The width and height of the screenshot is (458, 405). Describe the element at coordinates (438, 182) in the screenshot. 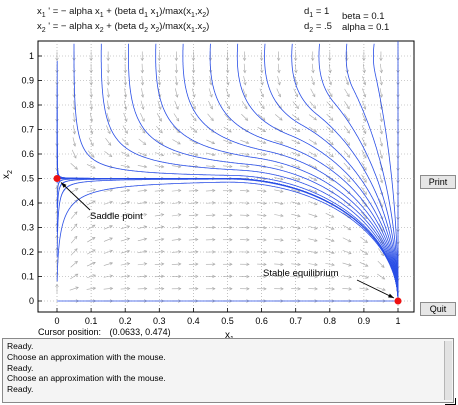

I see `print-button: Print` at that location.